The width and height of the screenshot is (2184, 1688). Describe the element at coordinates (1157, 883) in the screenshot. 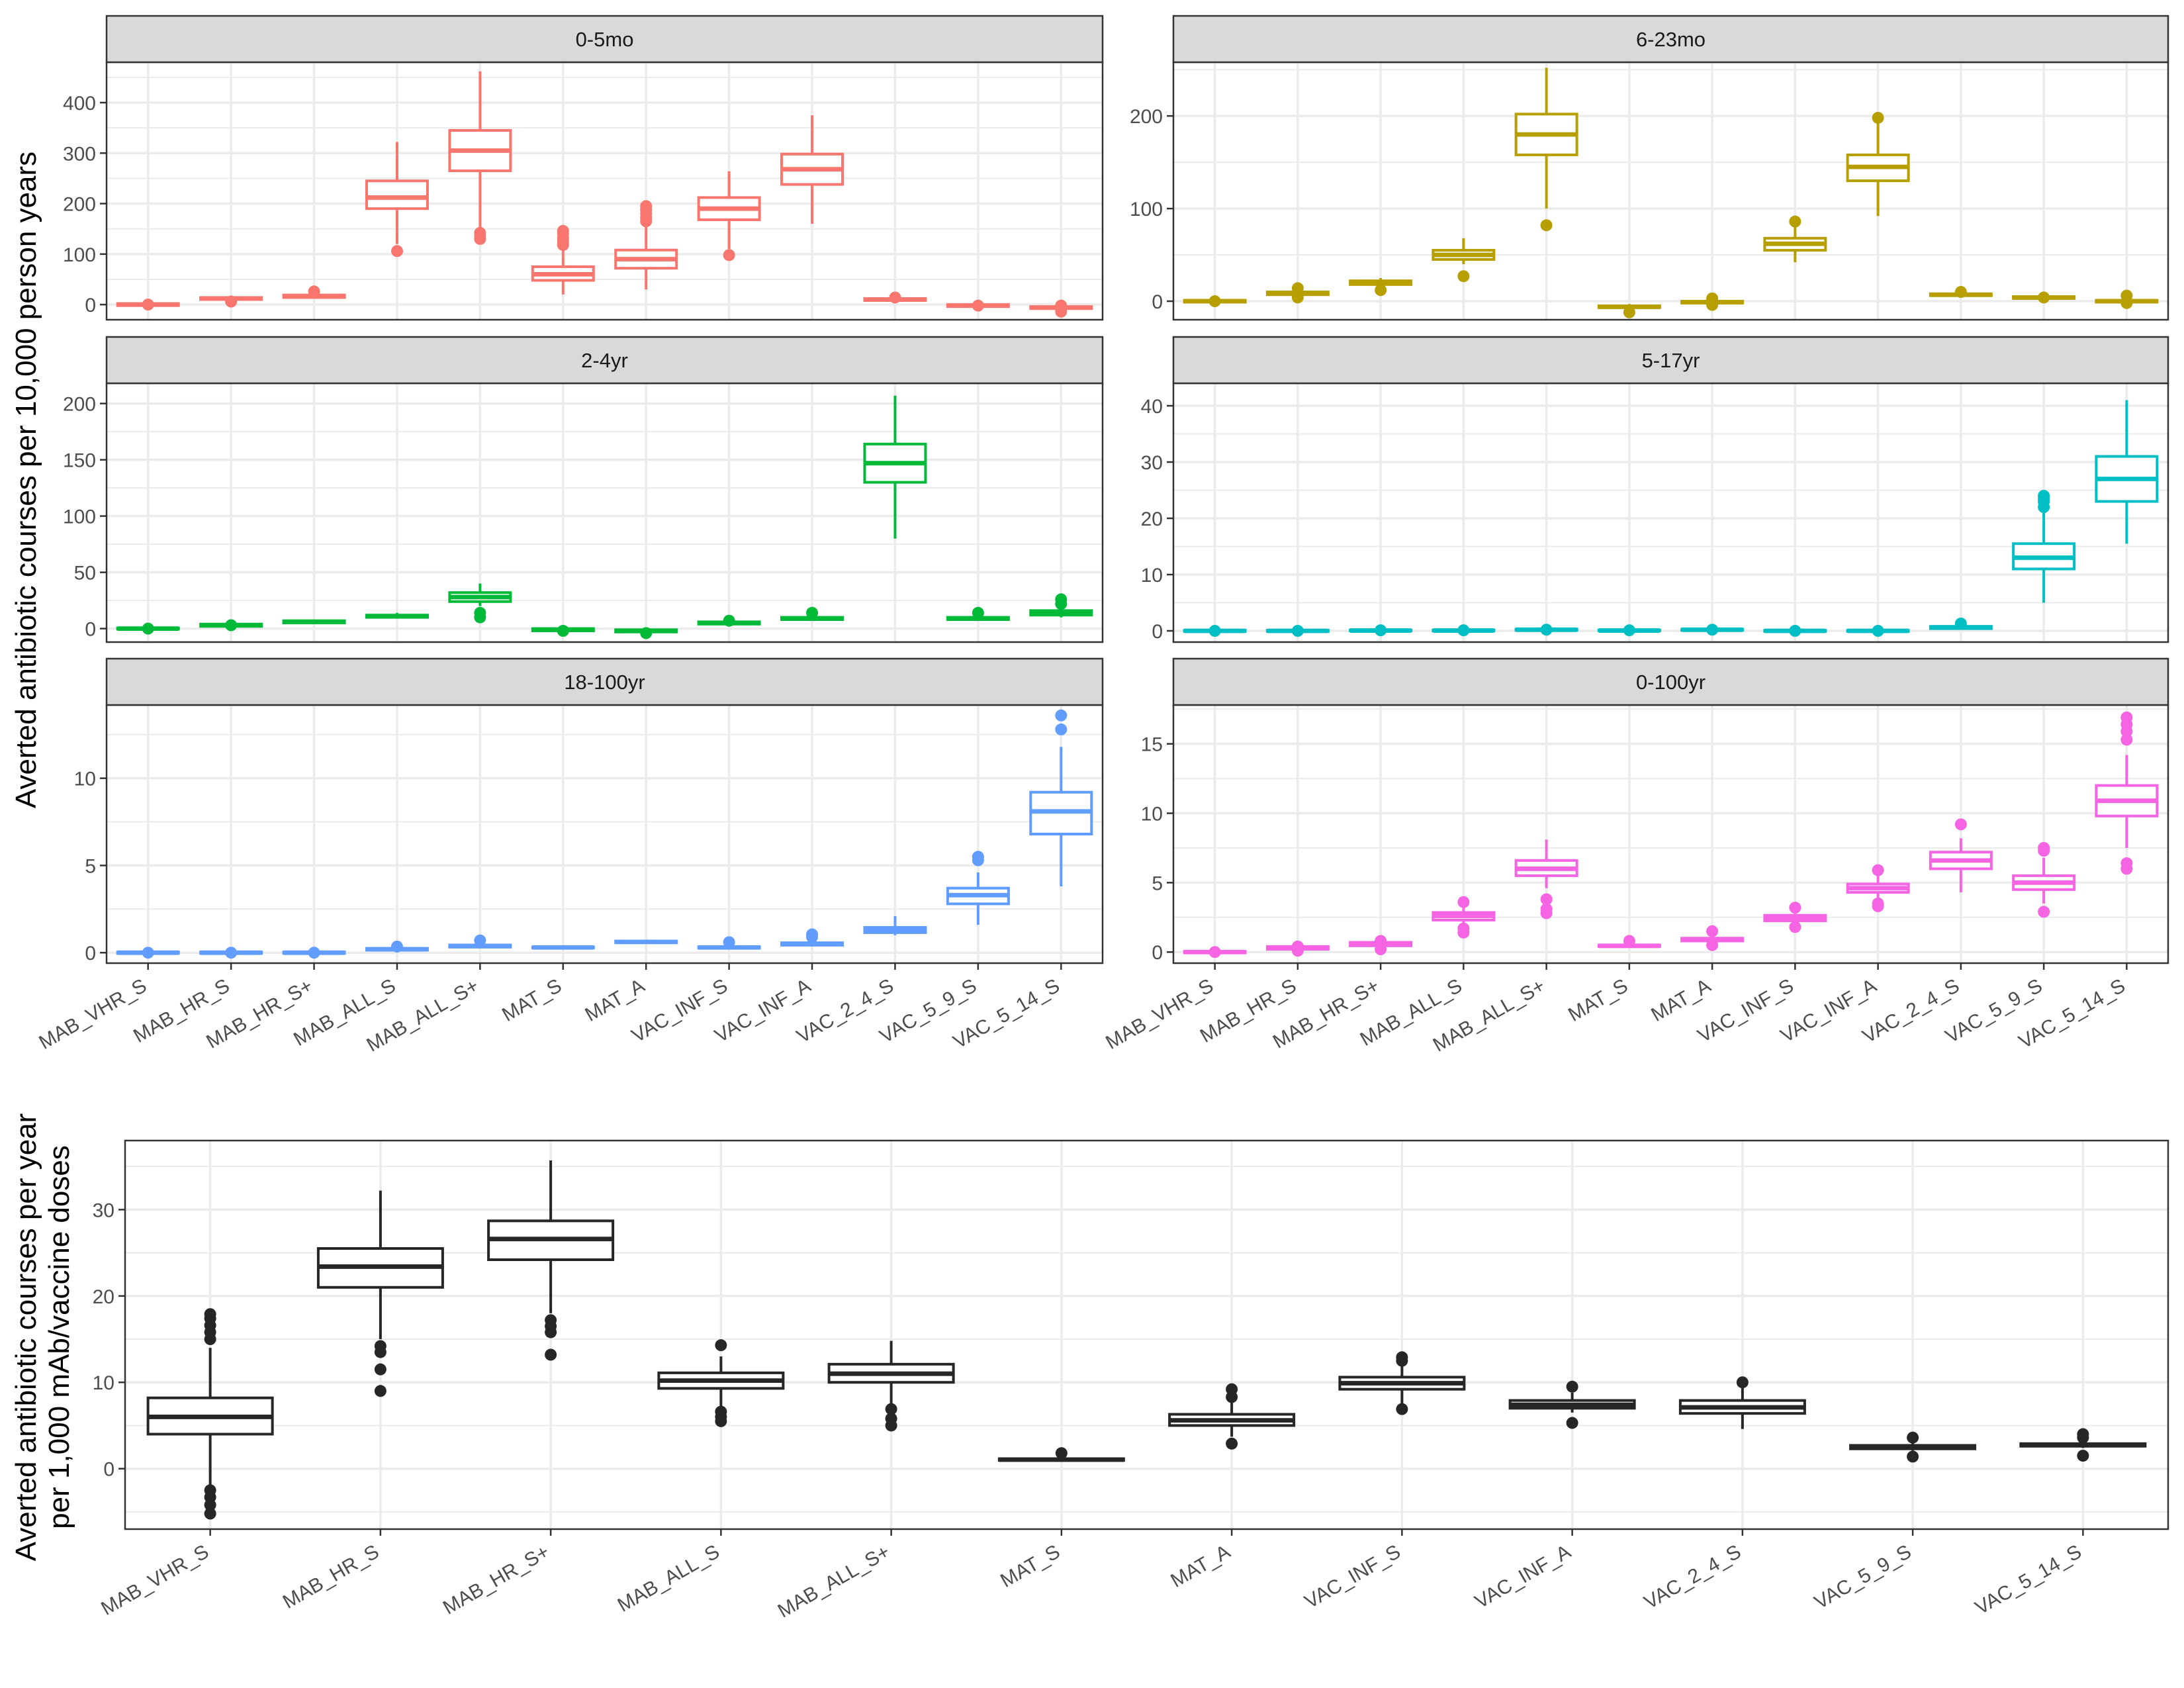

I see `y-tick-label: 5` at that location.